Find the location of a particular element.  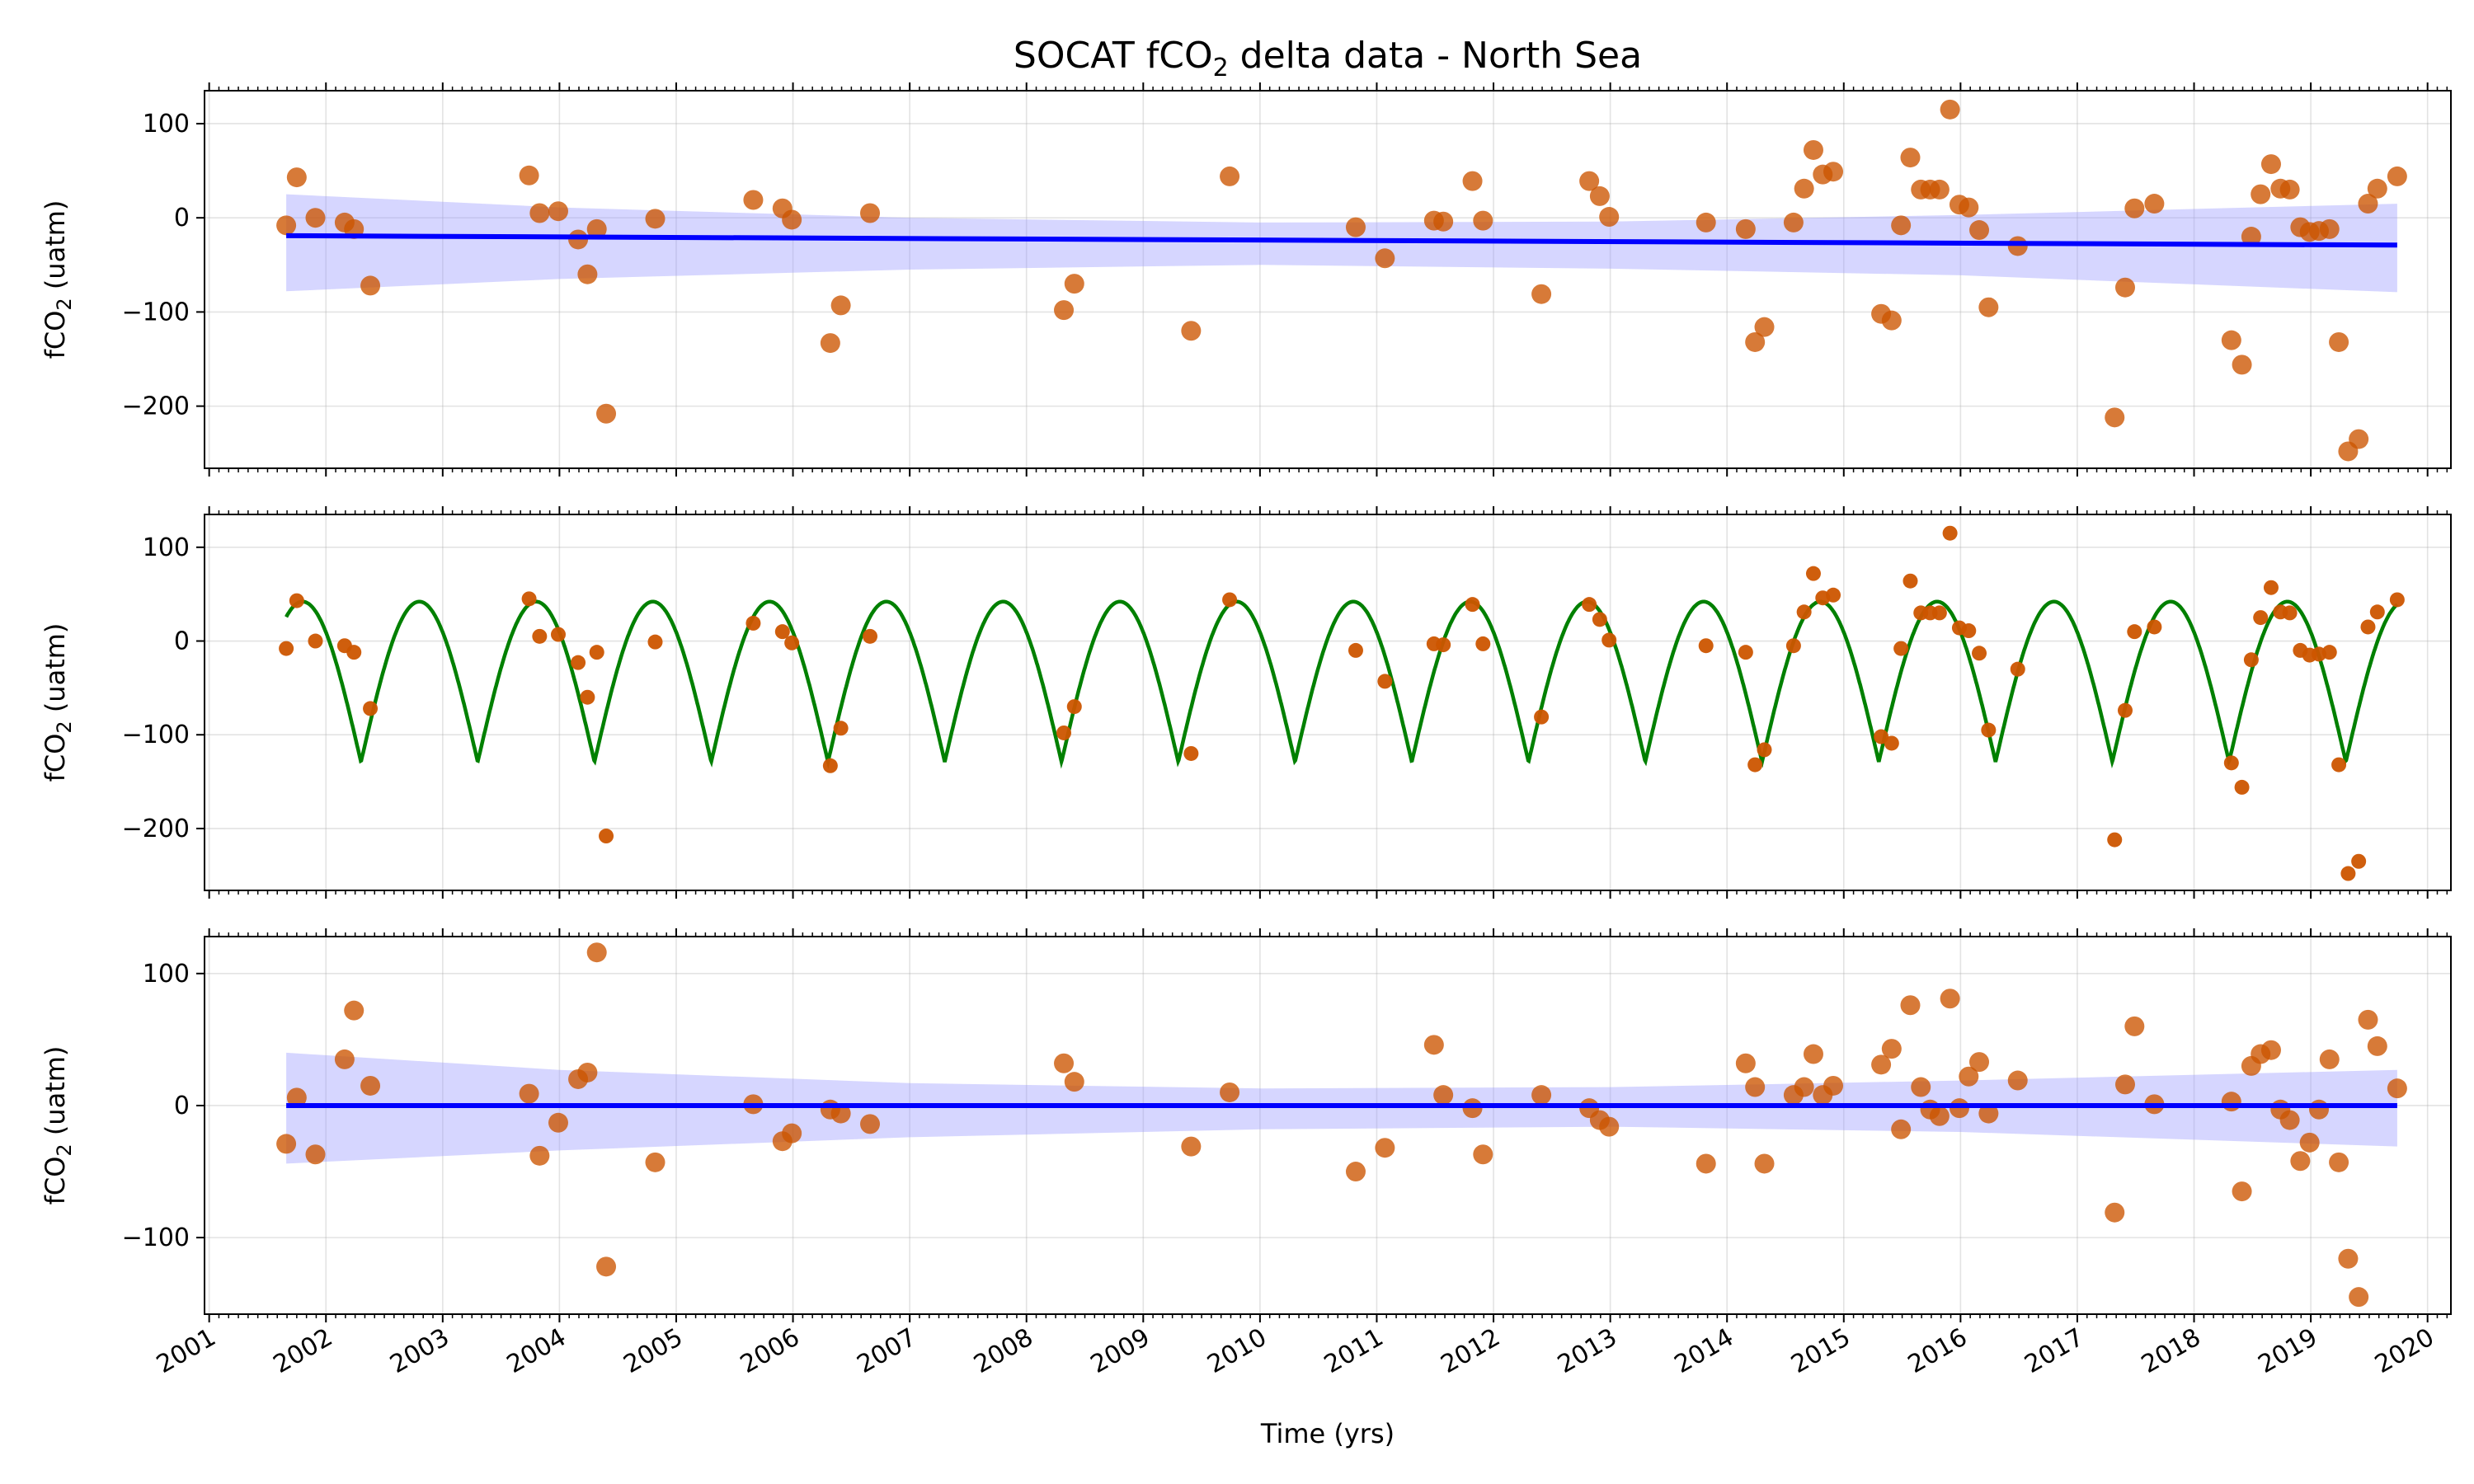

y-axis-label: fCO2 (uatm) is located at coordinates (58, 1125).